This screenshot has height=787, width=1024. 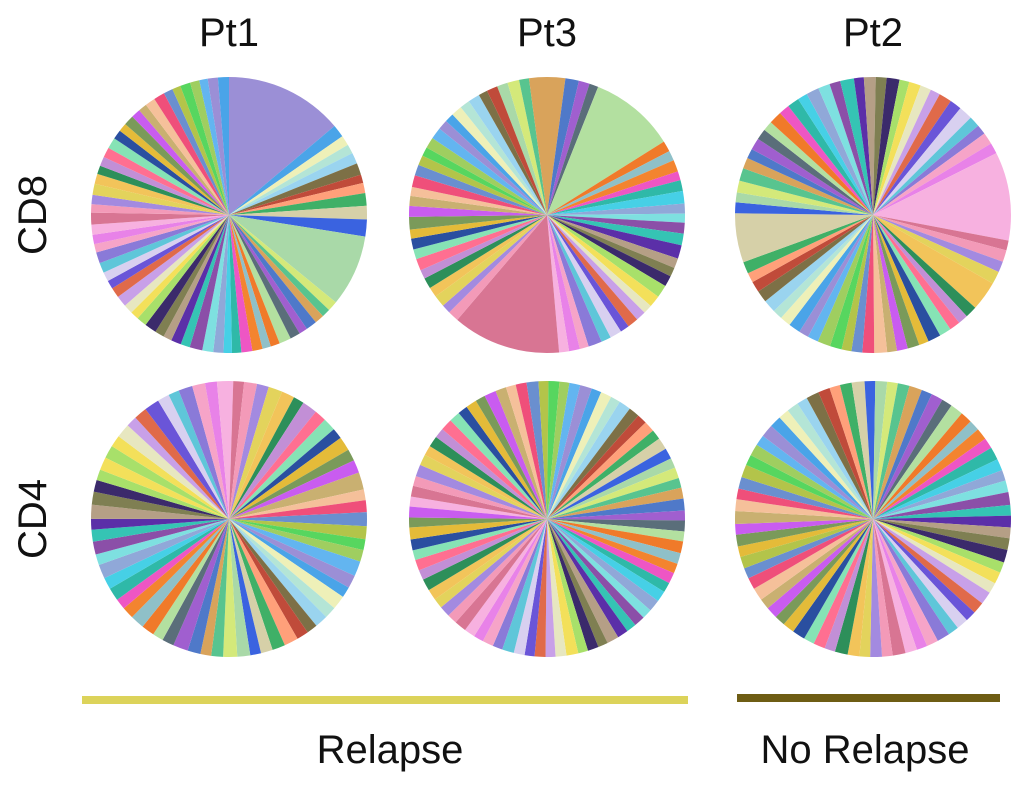 I want to click on column-title-pt3: Pt3, so click(x=547, y=33).